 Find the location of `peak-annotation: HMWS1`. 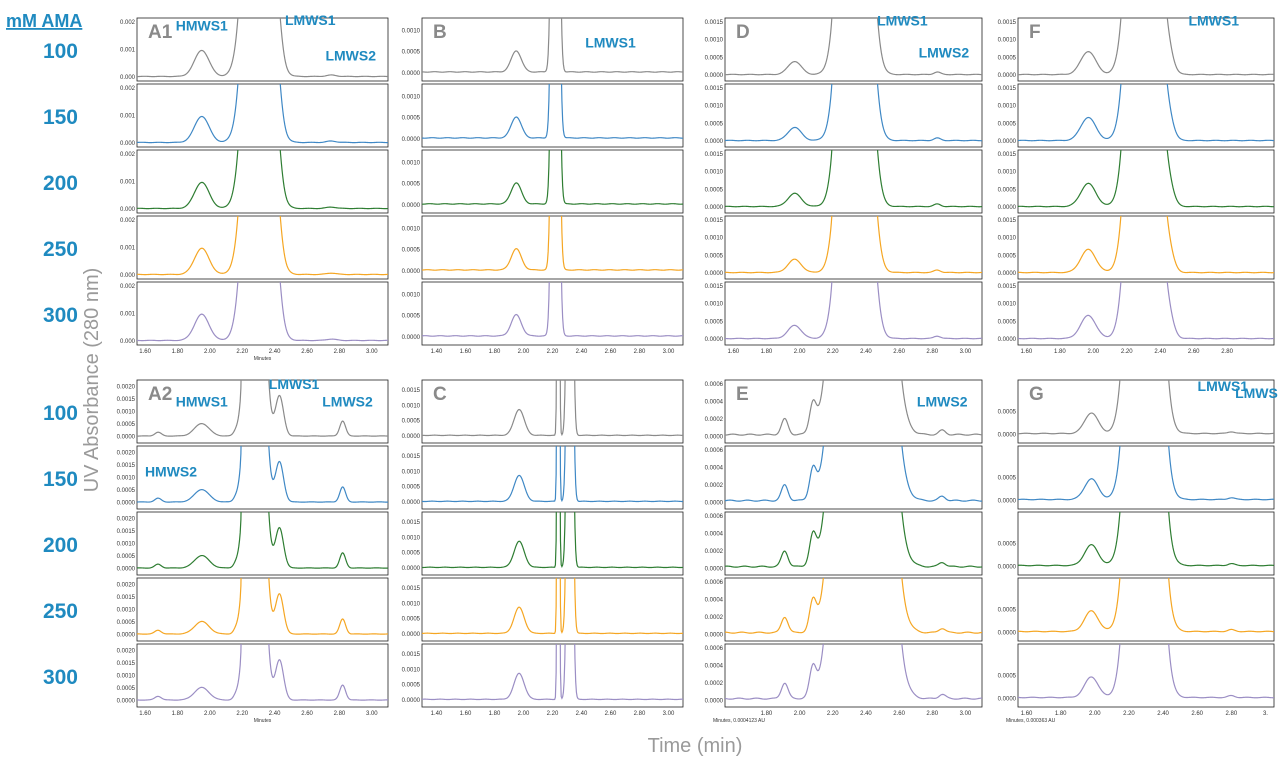

peak-annotation: HMWS1 is located at coordinates (202, 402).